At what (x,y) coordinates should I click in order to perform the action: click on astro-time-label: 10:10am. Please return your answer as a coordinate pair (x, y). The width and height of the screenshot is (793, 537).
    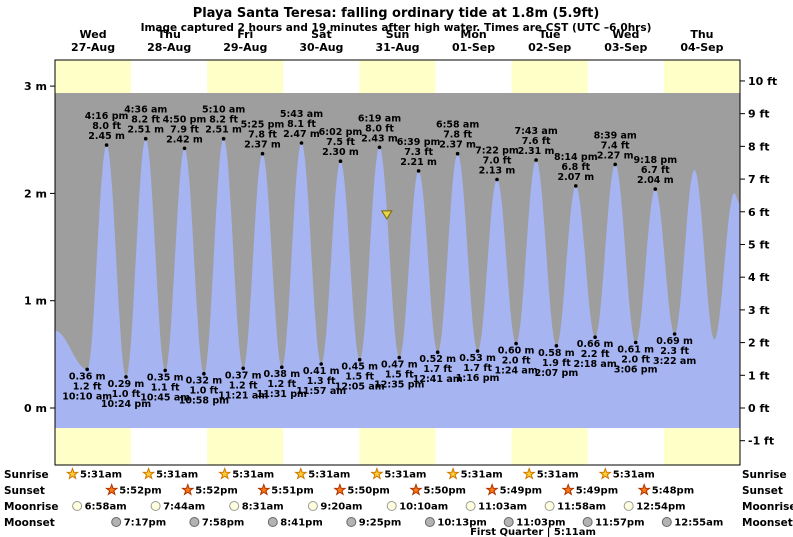
    Looking at the image, I should click on (423, 507).